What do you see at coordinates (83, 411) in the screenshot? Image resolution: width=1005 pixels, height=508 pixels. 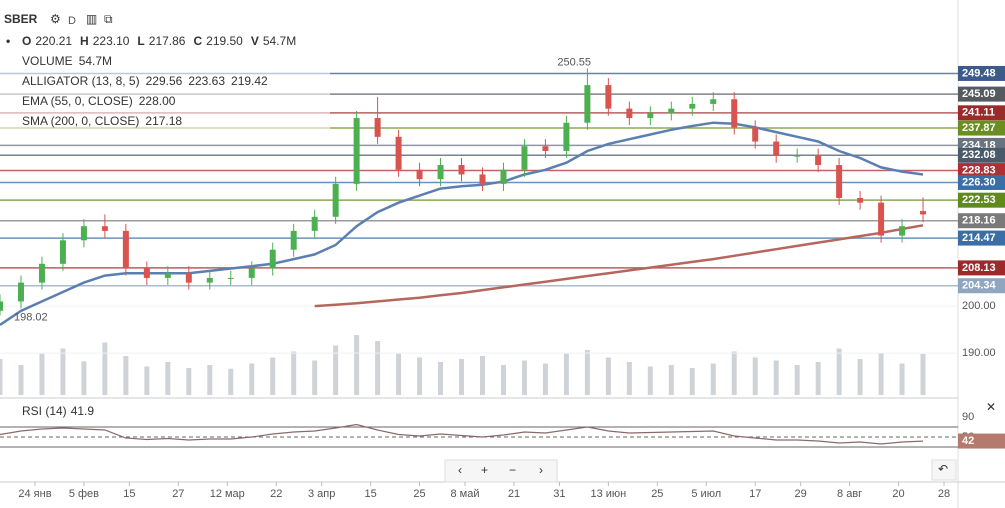 I see `rsi-value: 41.9` at bounding box center [83, 411].